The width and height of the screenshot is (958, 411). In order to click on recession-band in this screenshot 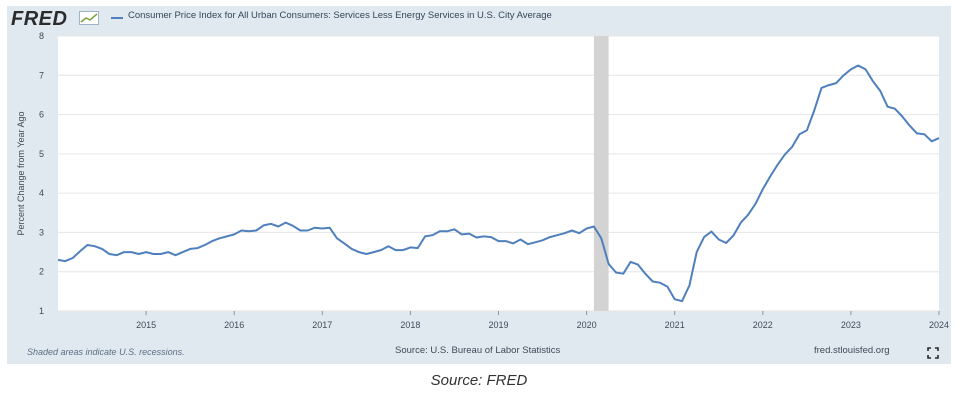, I will do `click(601, 173)`.